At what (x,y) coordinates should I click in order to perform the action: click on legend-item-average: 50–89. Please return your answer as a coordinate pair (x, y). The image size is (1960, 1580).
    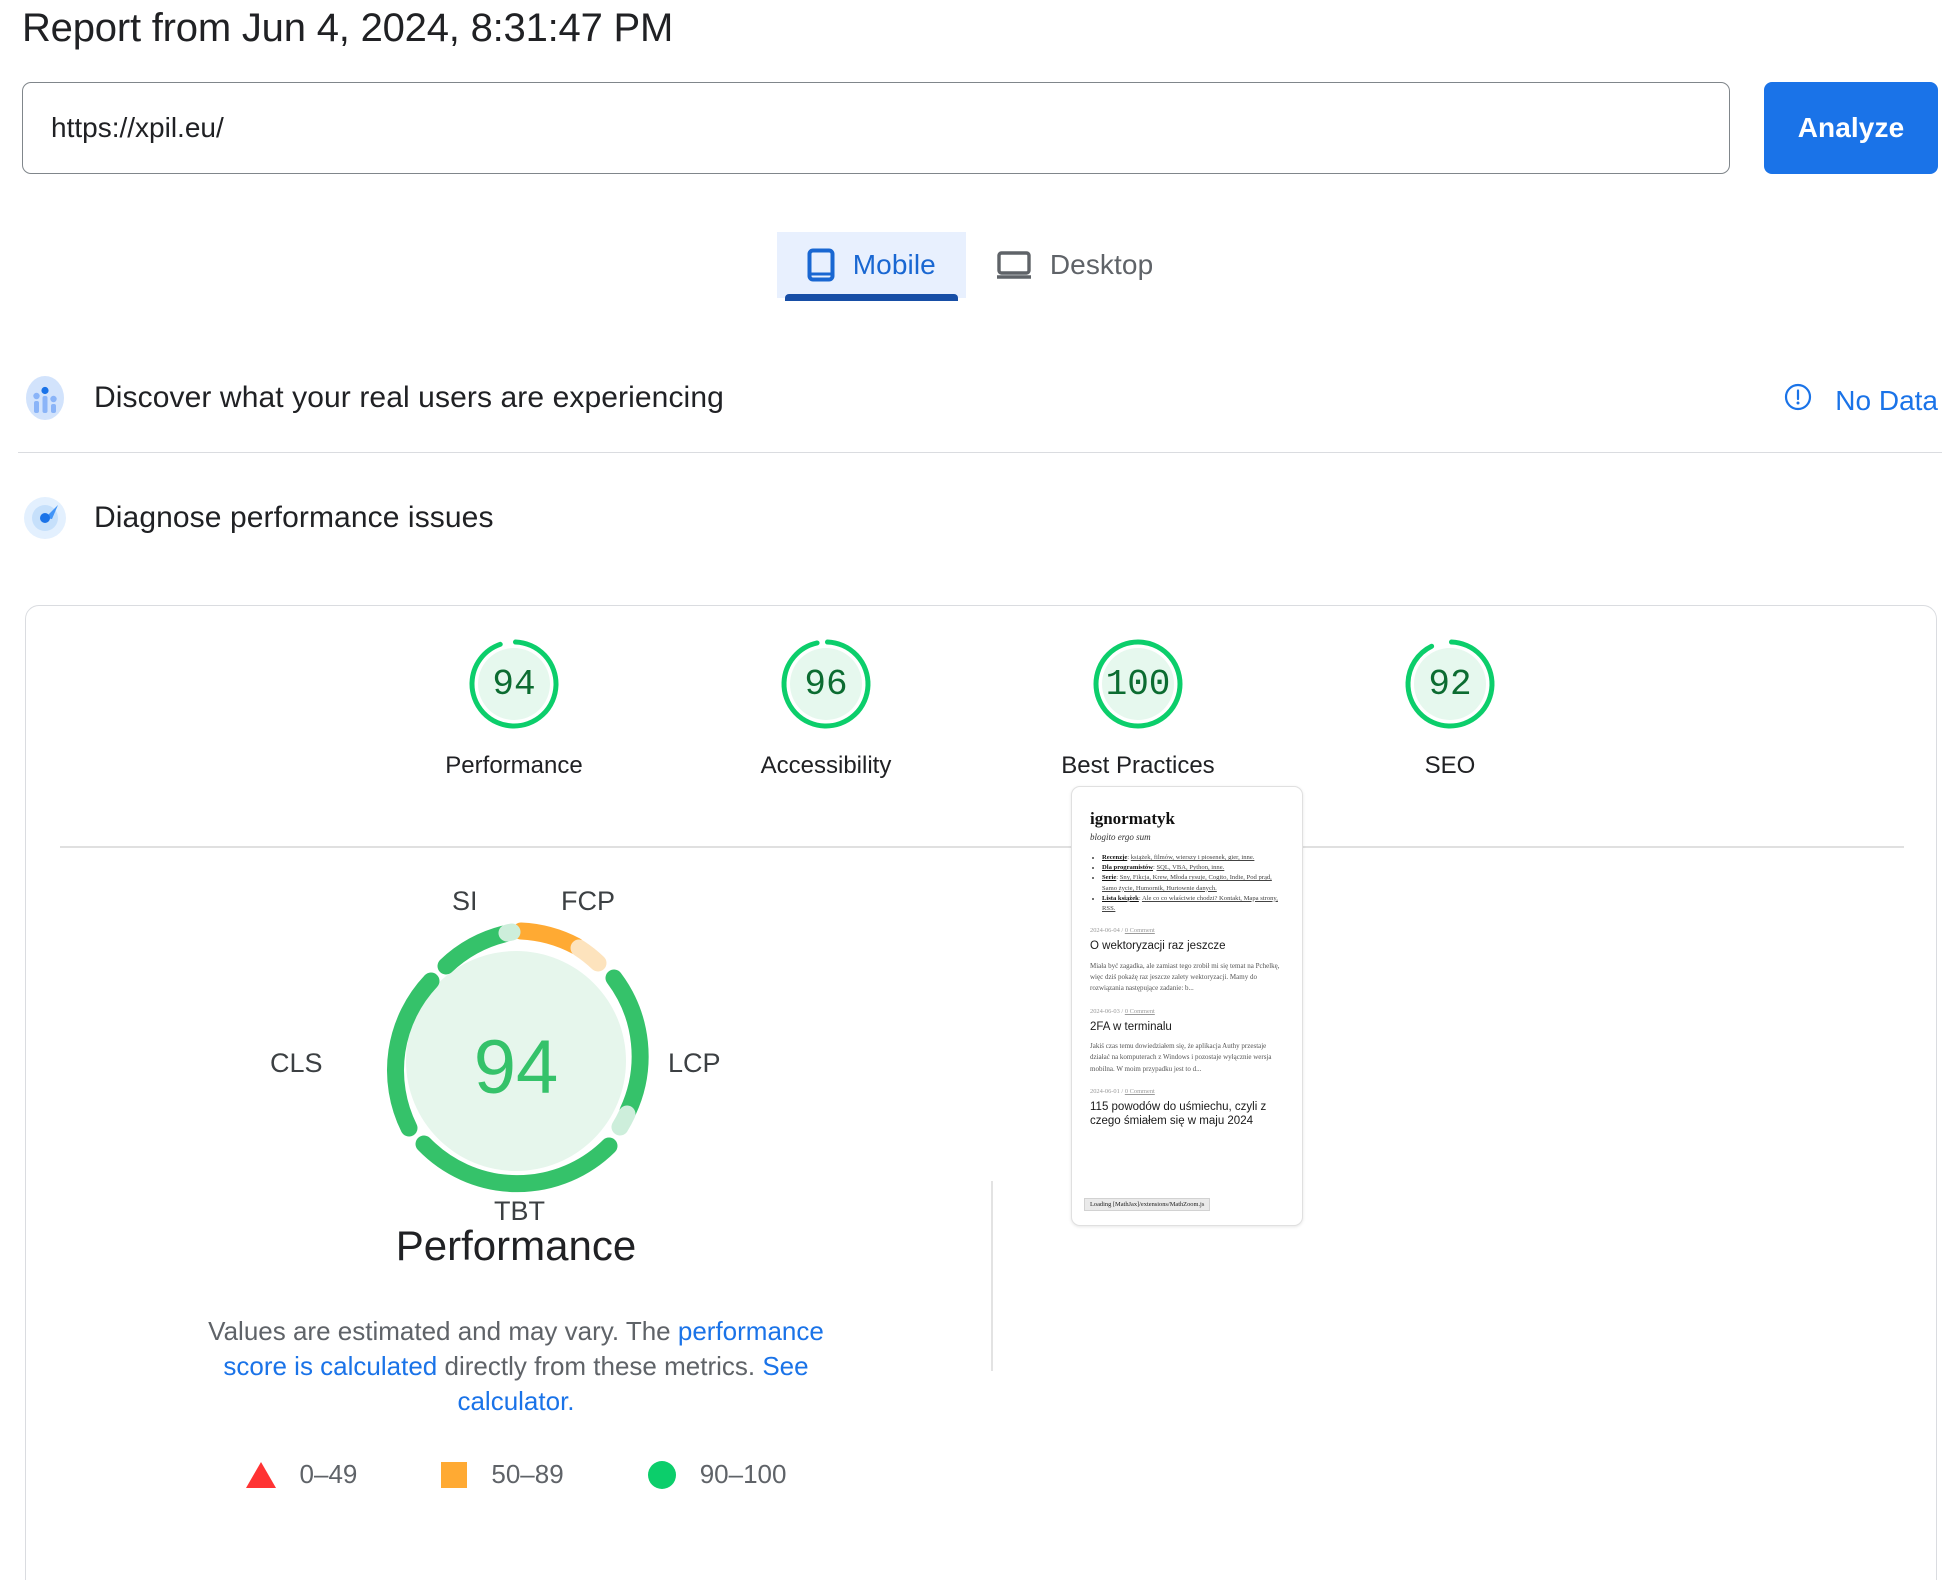
    Looking at the image, I should click on (502, 1474).